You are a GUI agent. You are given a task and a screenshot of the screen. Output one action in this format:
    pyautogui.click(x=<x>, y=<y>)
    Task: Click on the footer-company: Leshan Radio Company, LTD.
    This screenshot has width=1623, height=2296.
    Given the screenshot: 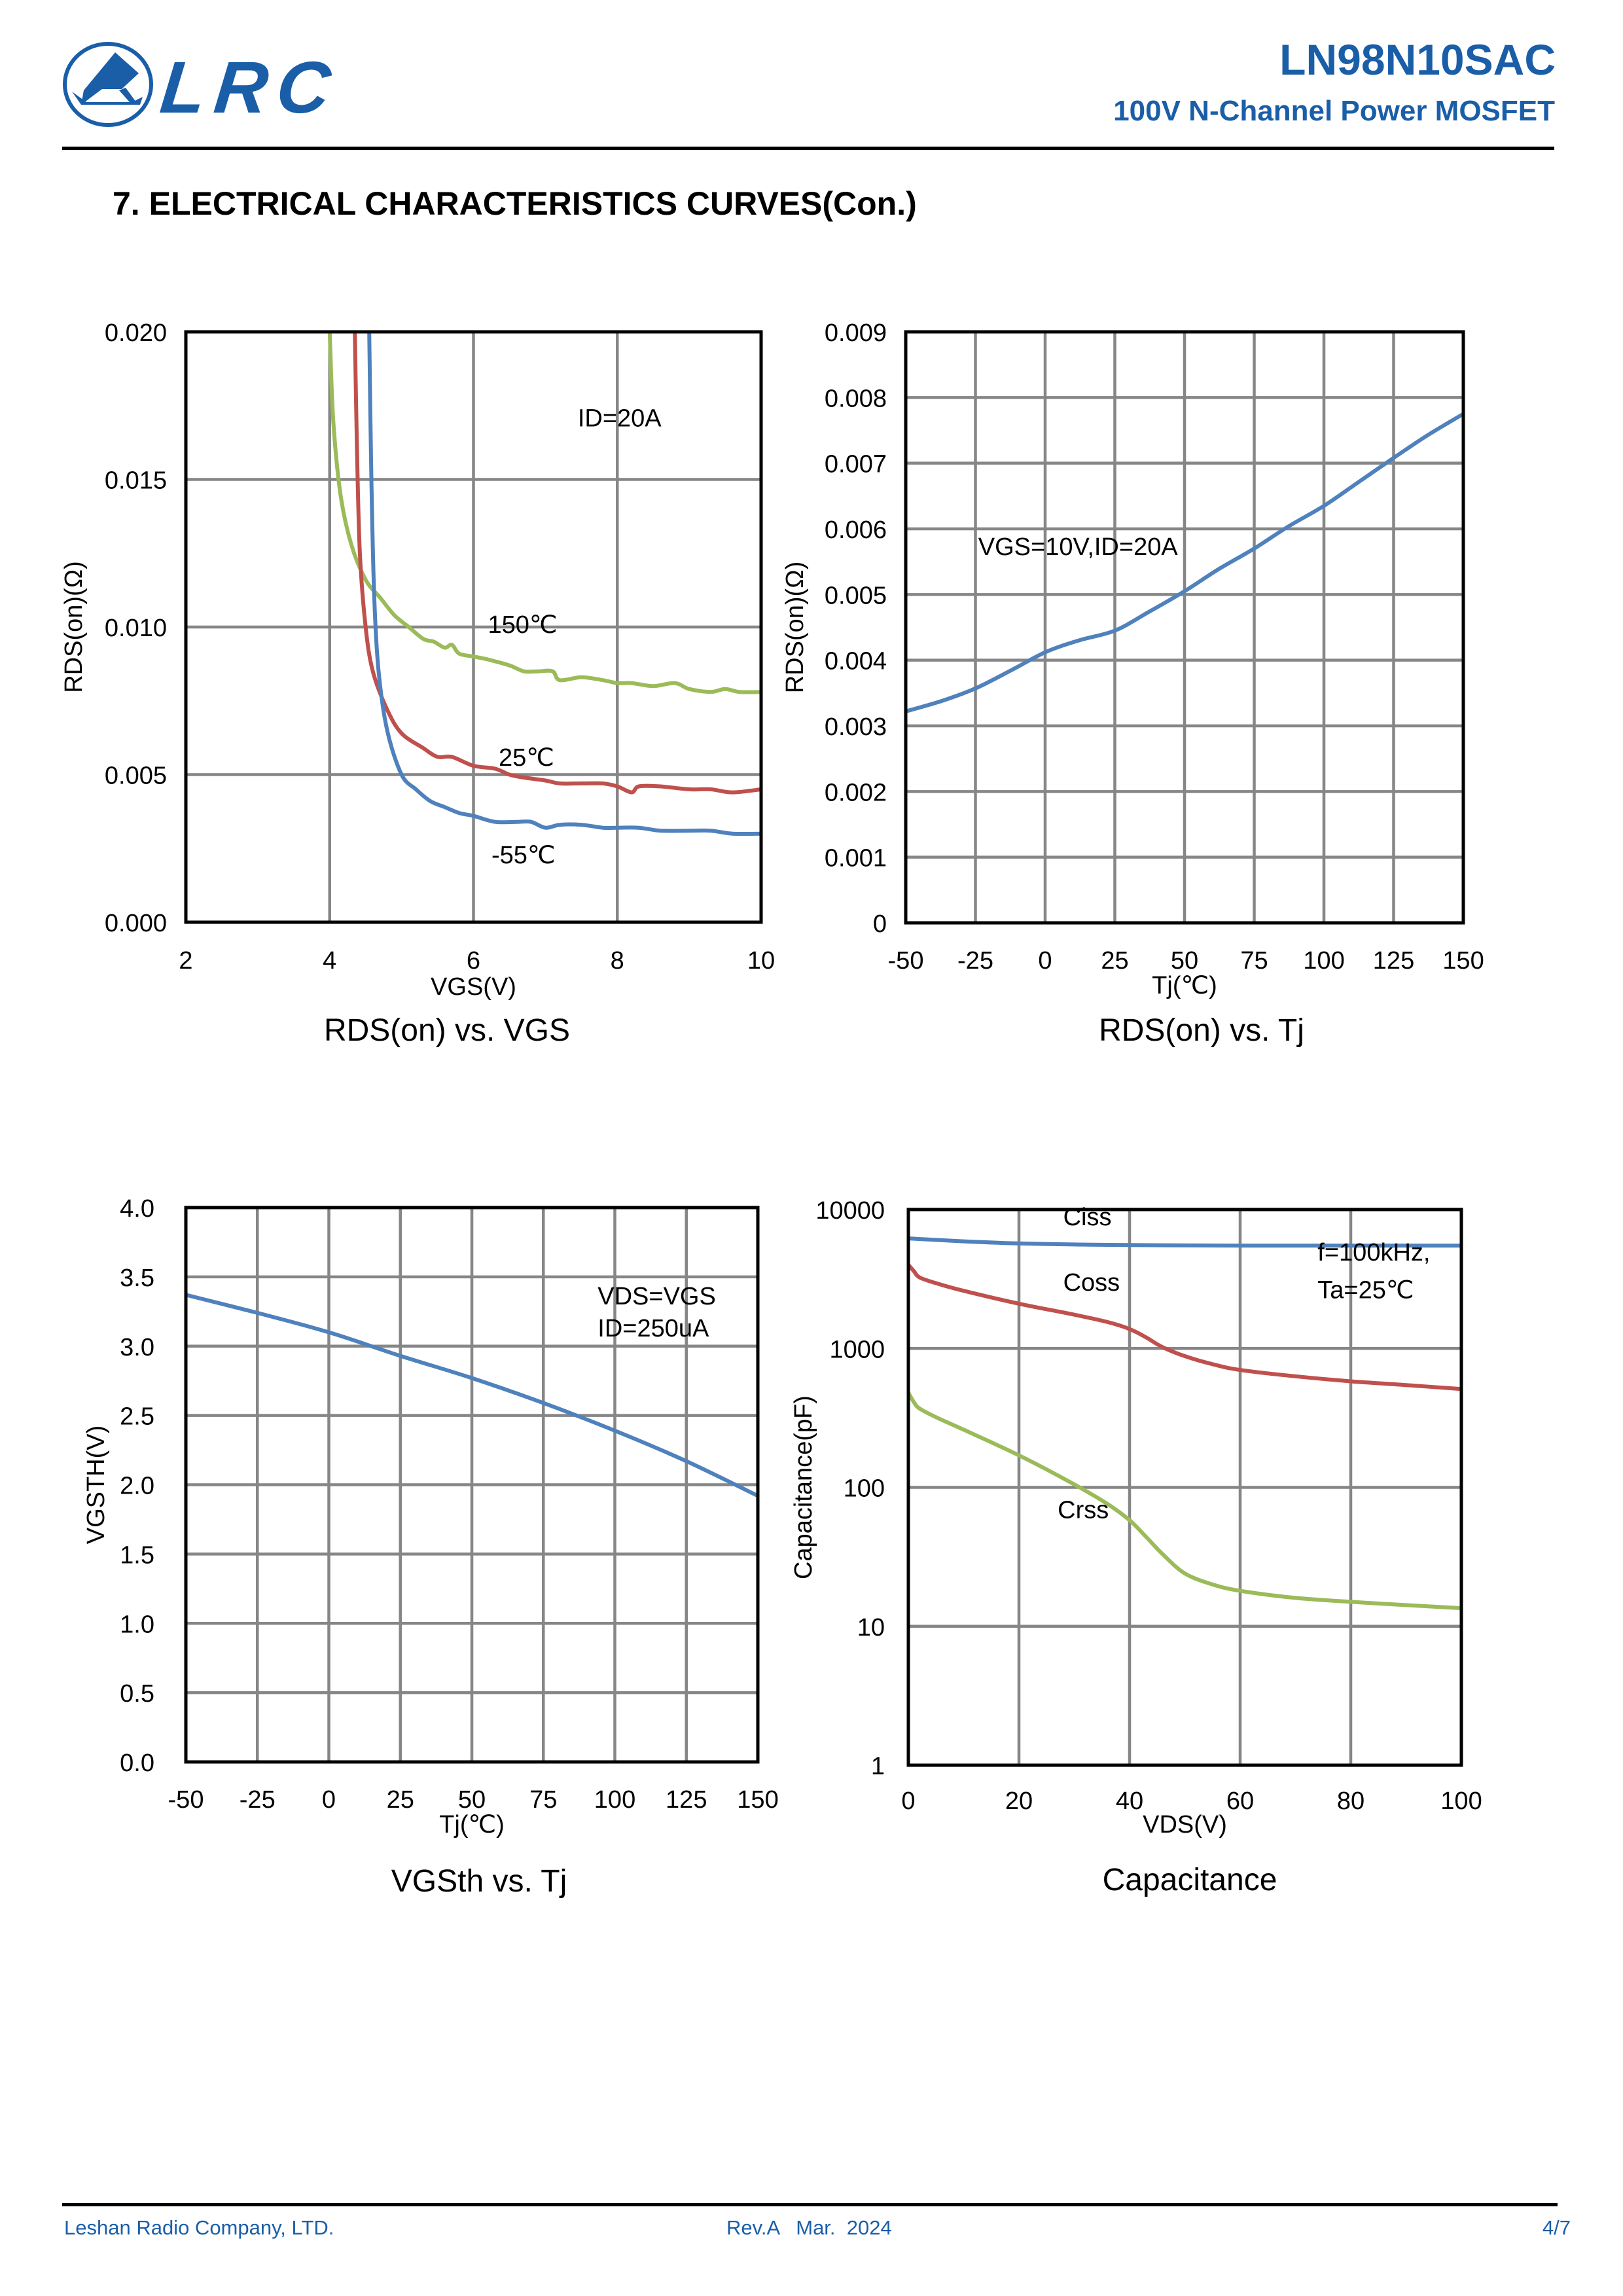 What is the action you would take?
    pyautogui.click(x=199, y=2227)
    